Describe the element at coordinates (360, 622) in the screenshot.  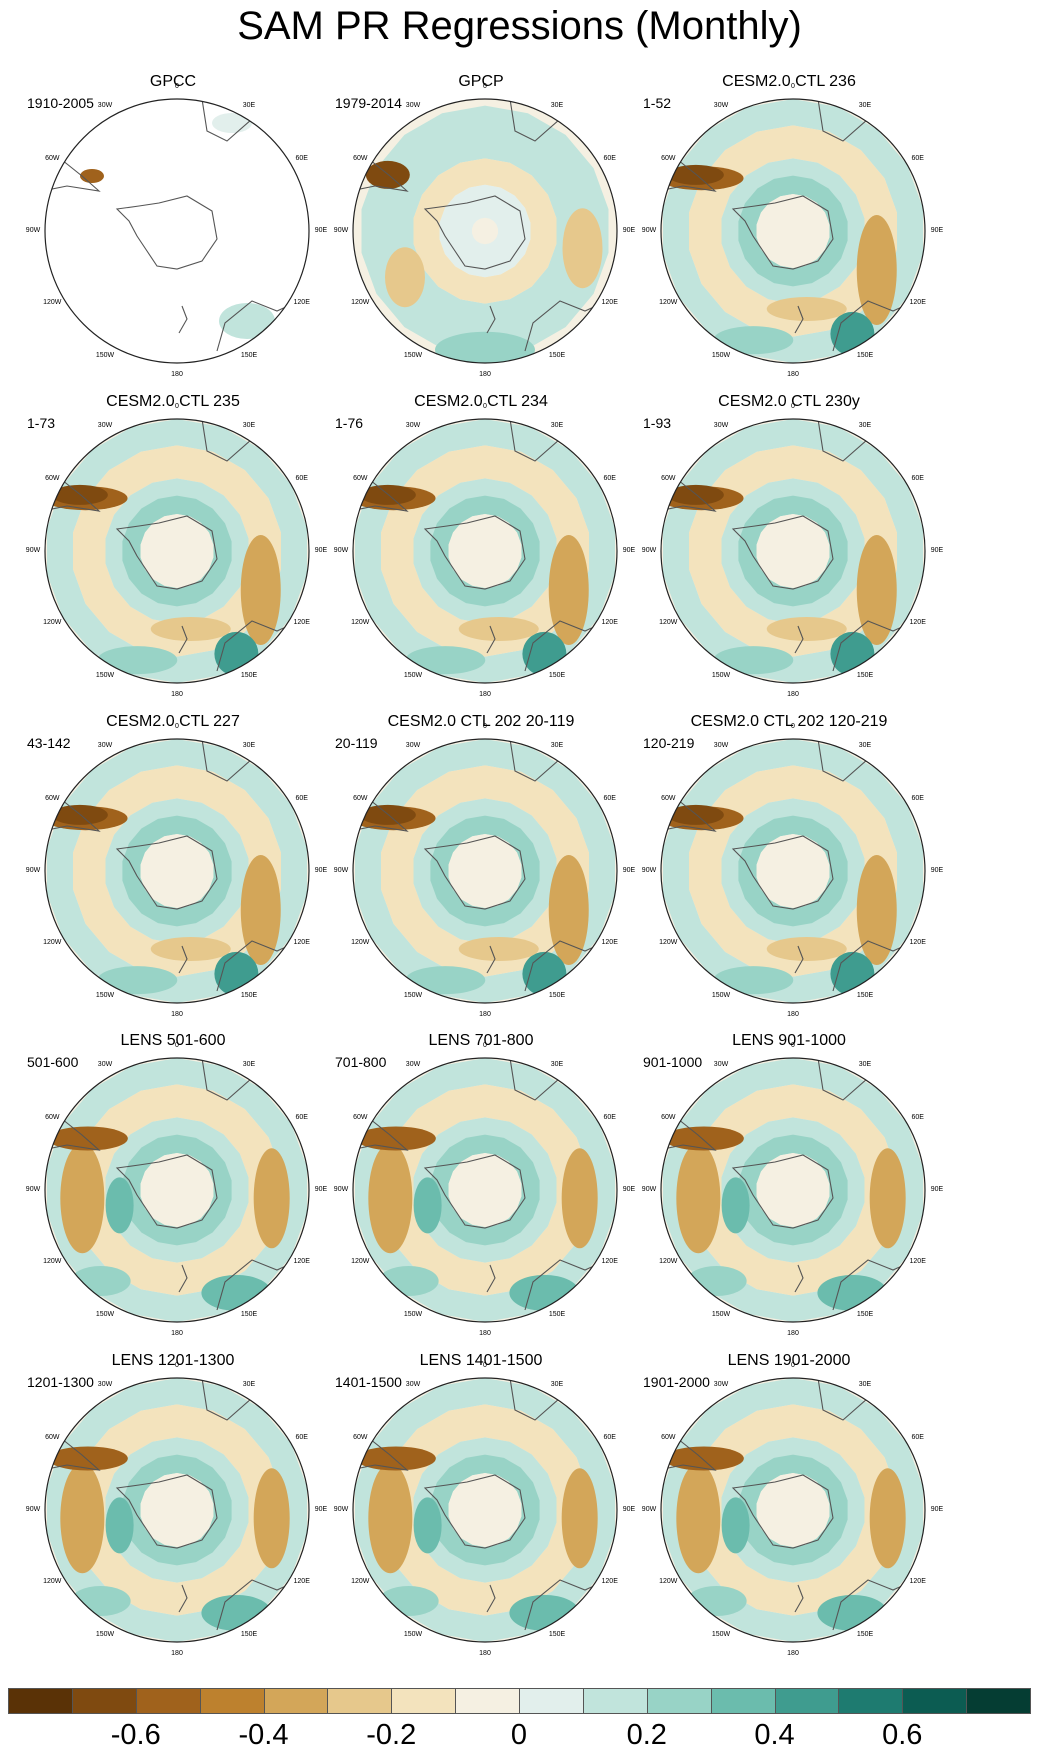
I see `lon-label-120w: 120W` at that location.